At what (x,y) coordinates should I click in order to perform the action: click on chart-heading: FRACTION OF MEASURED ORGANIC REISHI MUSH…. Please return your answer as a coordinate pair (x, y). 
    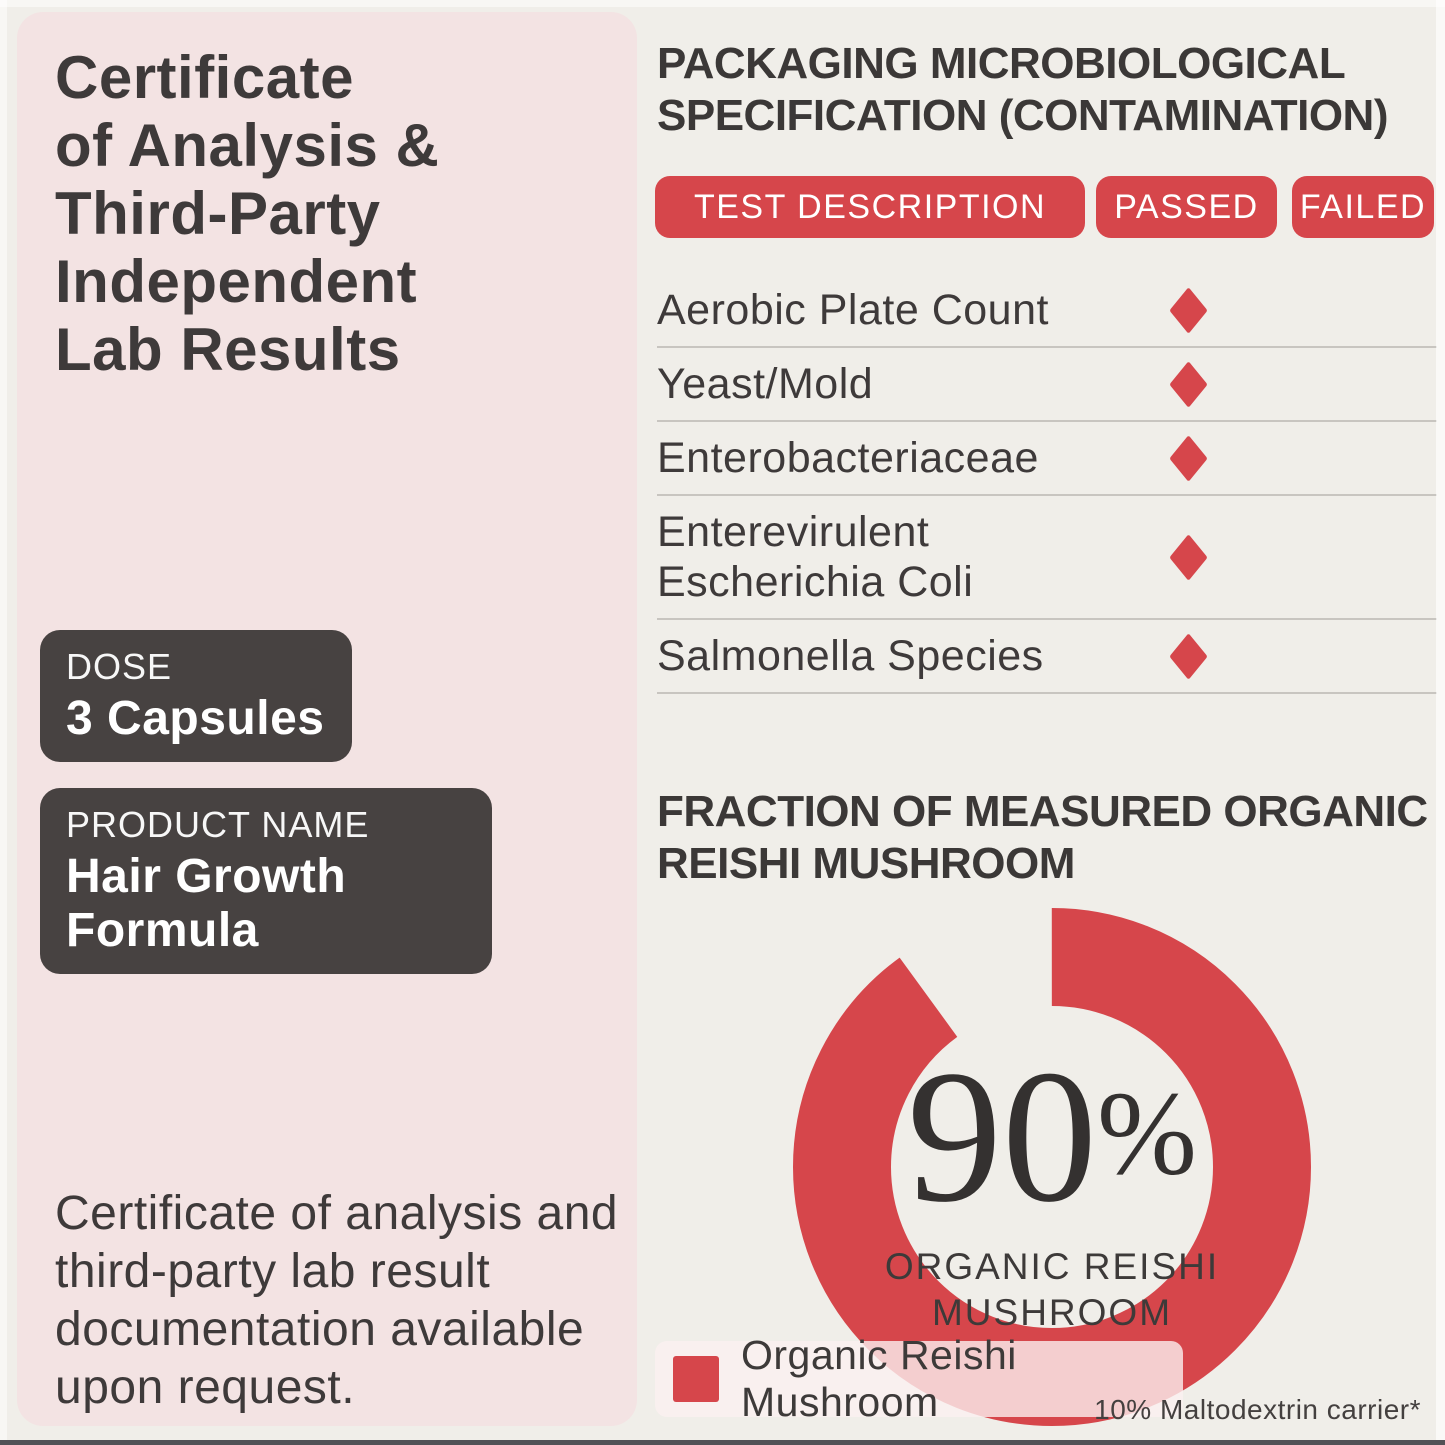
    Looking at the image, I should click on (1042, 837).